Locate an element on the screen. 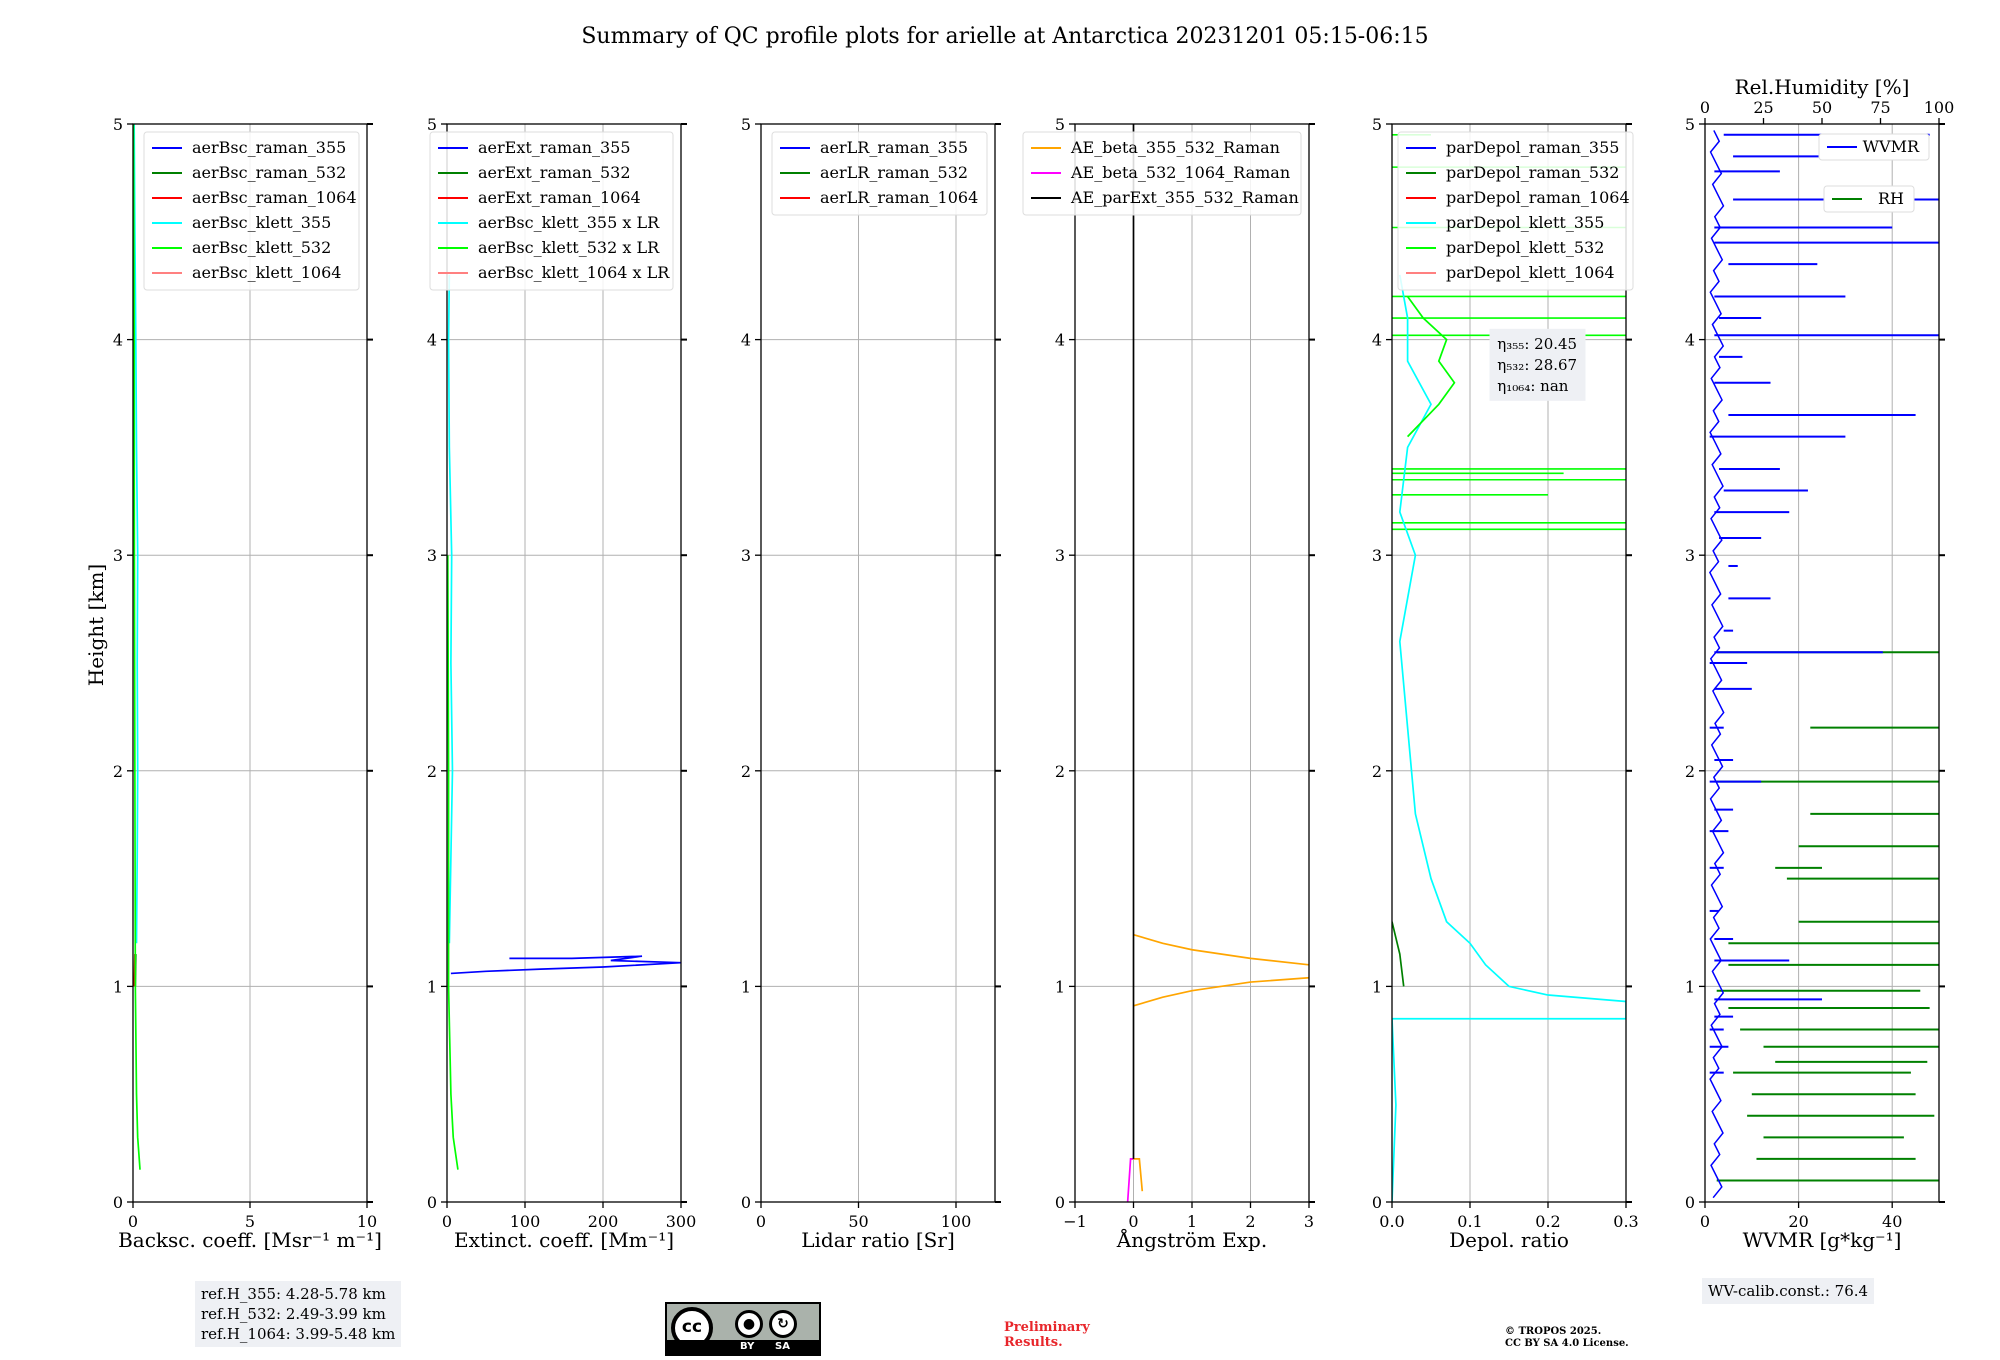 The width and height of the screenshot is (2000, 1360). x-tick-label: 0.0 is located at coordinates (1391, 1221).